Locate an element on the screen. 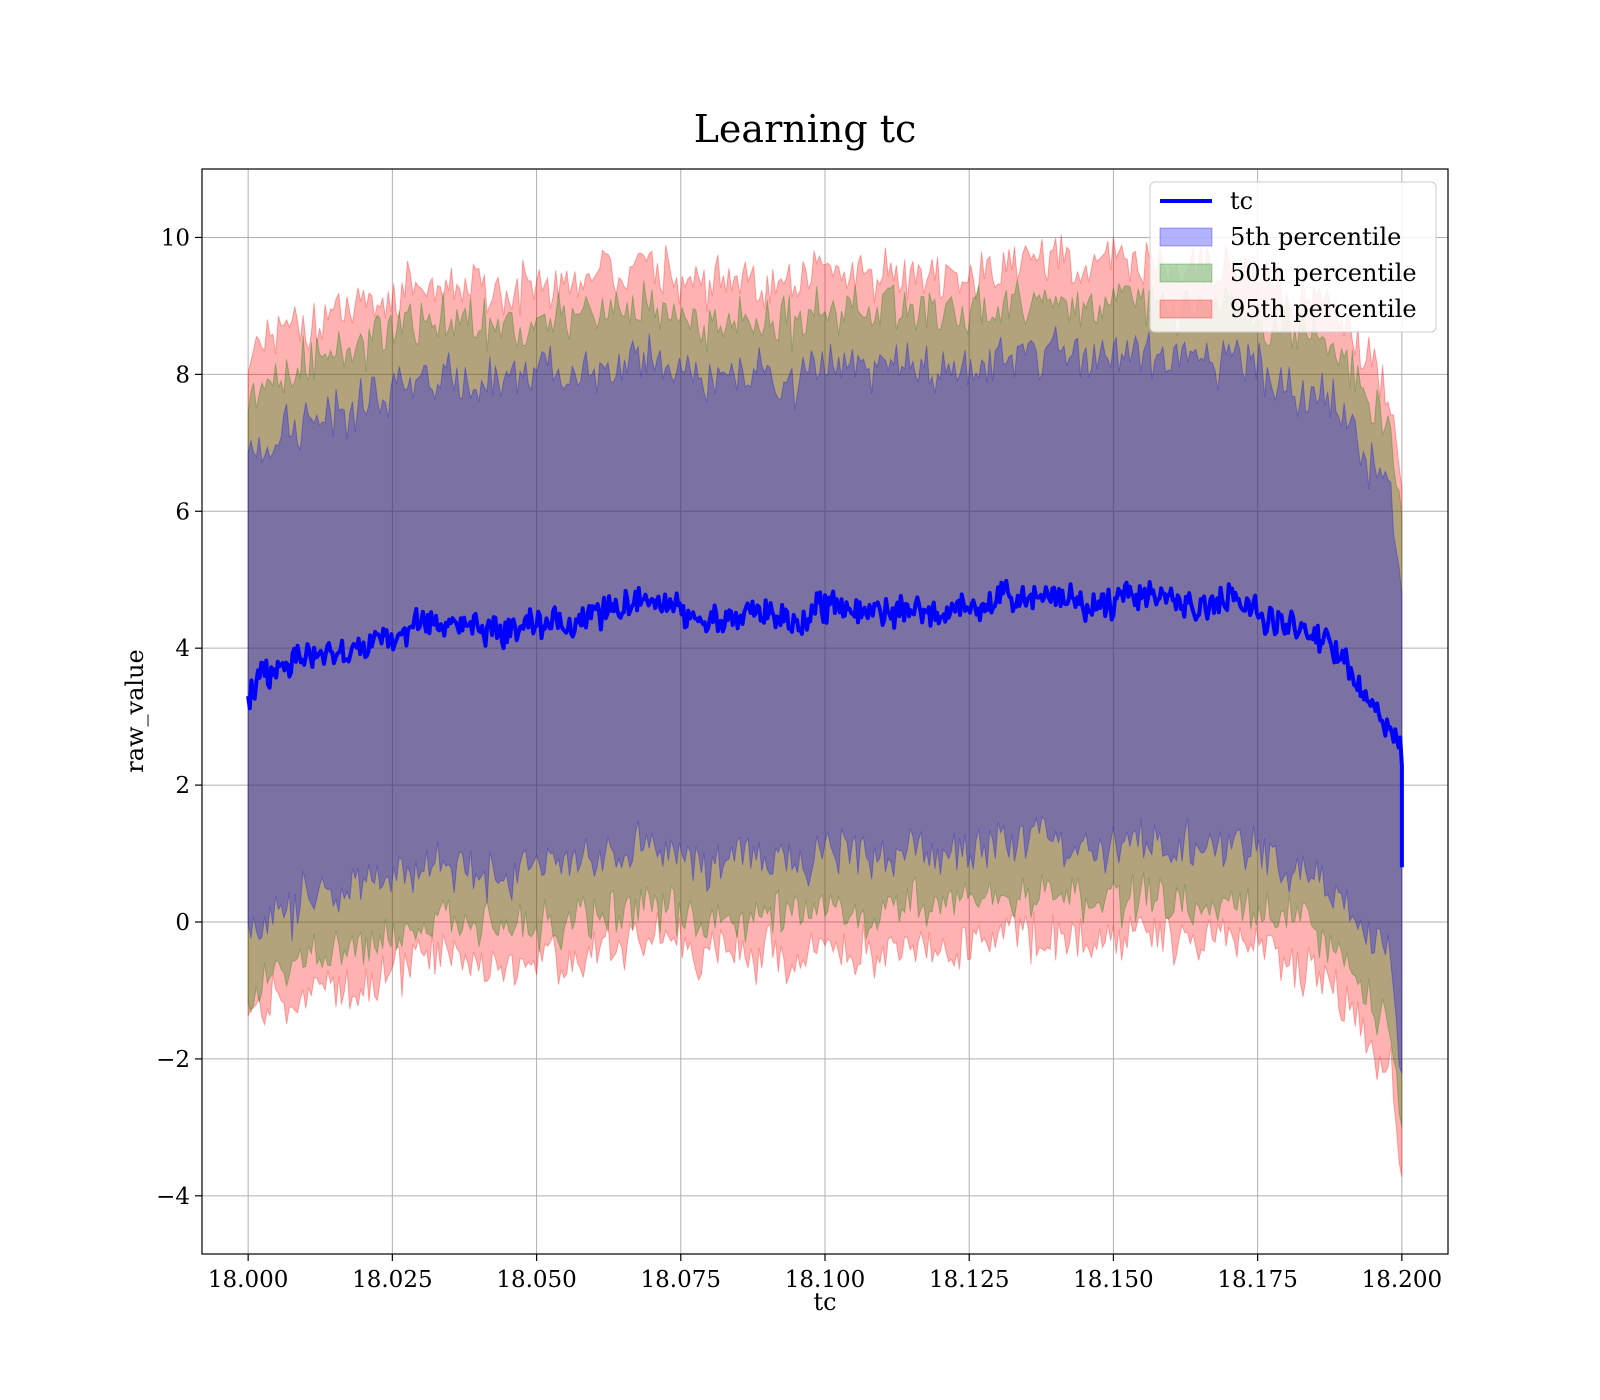 The width and height of the screenshot is (1600, 1400). x-tick-label: 18.050 is located at coordinates (536, 1280).